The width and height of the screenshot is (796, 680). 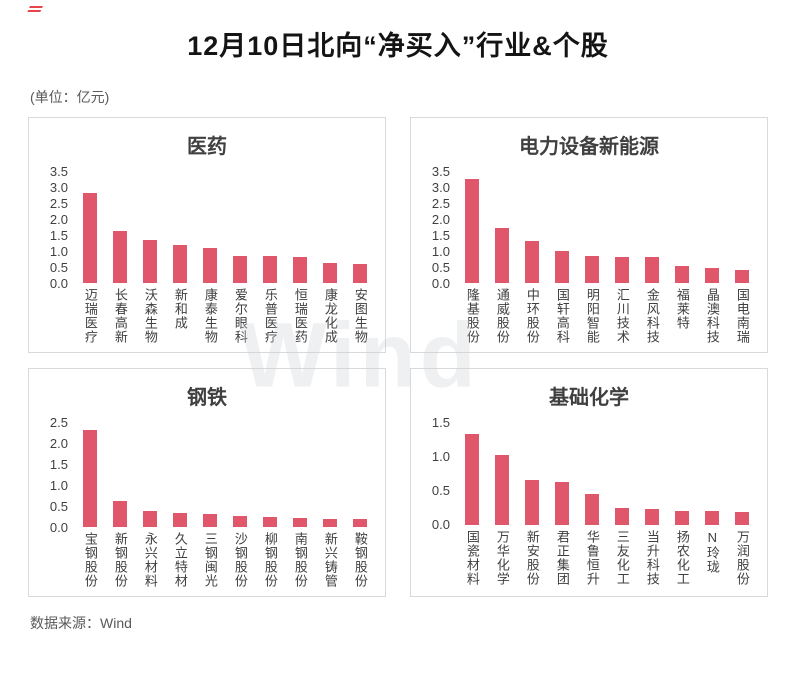 What do you see at coordinates (81, 623) in the screenshot?
I see `data-source-label: 数据来源：Wind` at bounding box center [81, 623].